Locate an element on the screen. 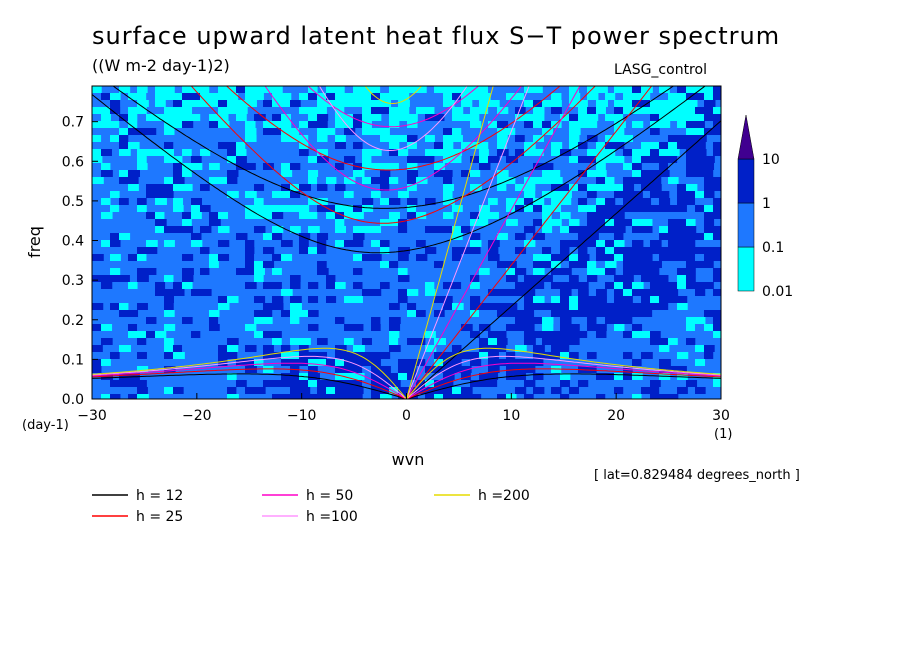 The height and width of the screenshot is (654, 904). colorbar-label: 0.1 is located at coordinates (773, 248).